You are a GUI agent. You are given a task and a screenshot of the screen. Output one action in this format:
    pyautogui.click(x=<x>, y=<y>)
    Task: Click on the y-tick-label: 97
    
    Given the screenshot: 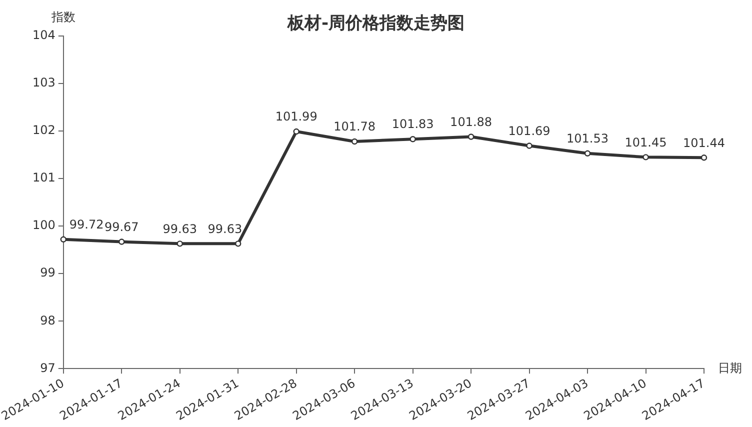 What is the action you would take?
    pyautogui.click(x=48, y=367)
    